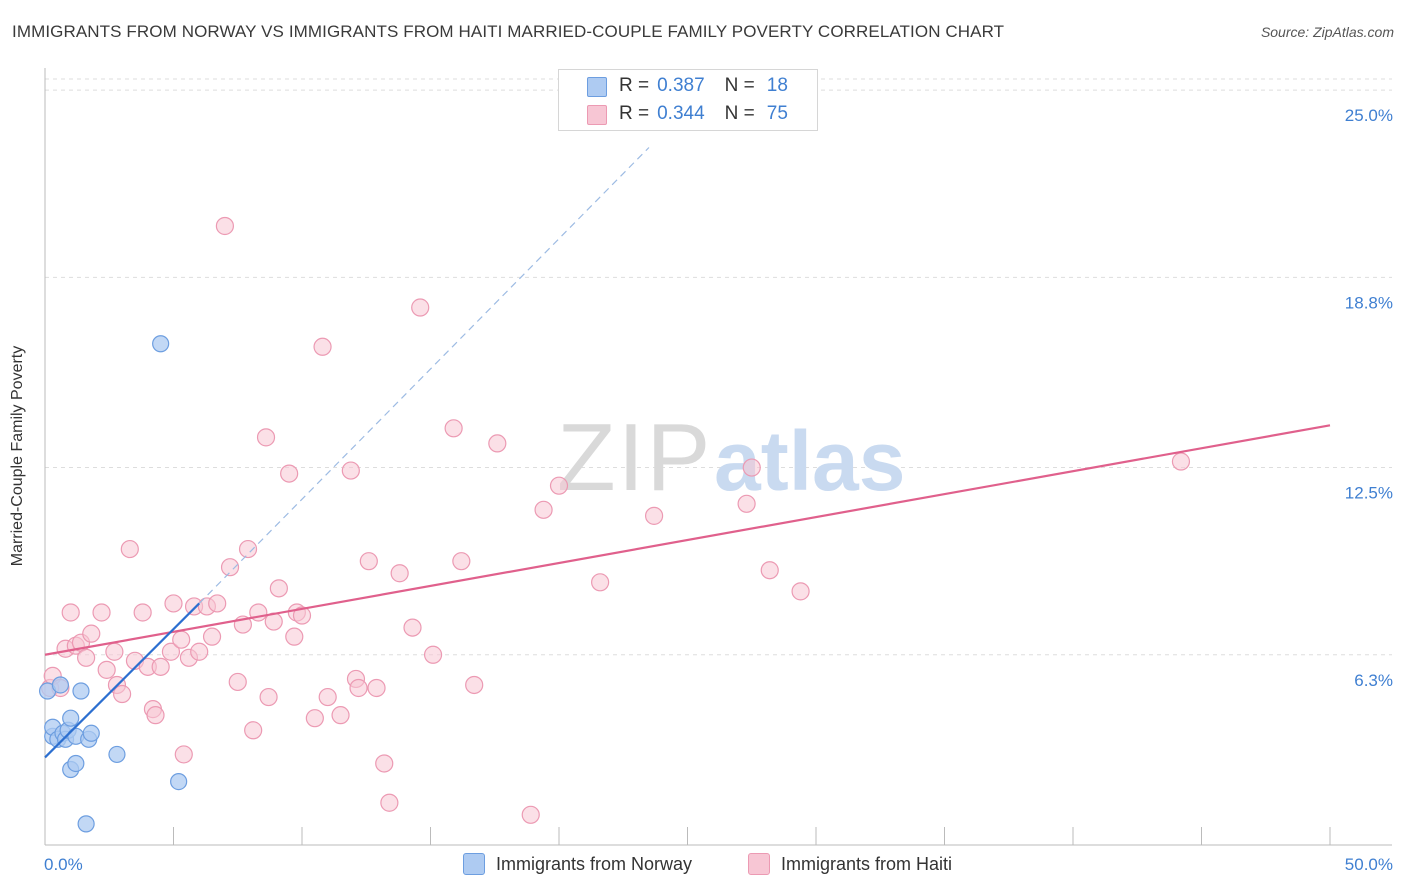  What do you see at coordinates (634, 113) in the screenshot?
I see `haiti-r-label: R =` at bounding box center [634, 113].